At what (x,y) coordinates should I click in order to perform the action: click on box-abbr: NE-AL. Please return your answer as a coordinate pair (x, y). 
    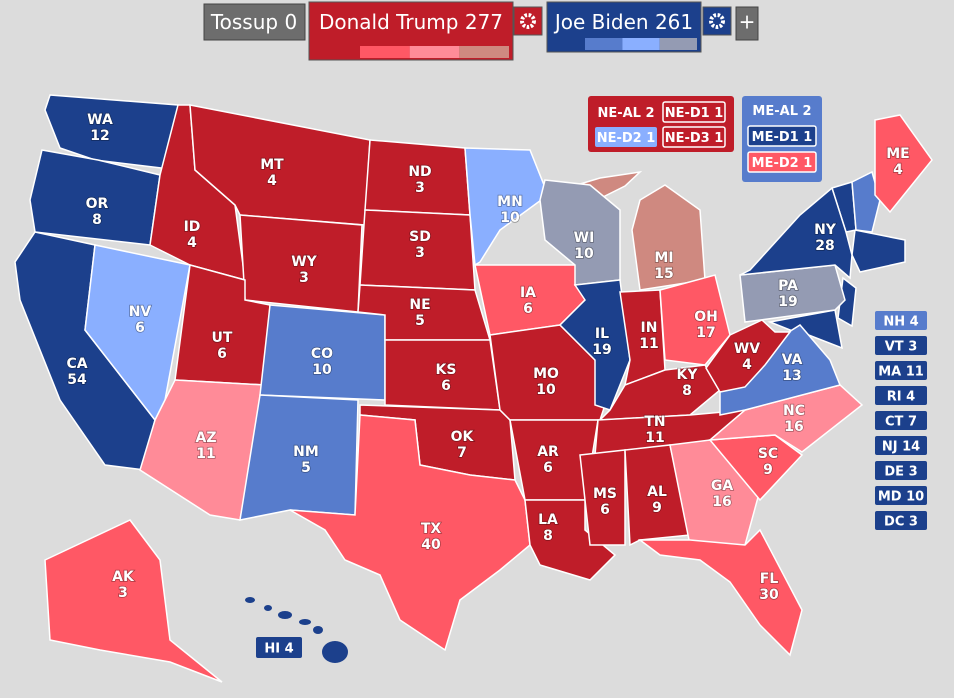
    Looking at the image, I should click on (619, 113).